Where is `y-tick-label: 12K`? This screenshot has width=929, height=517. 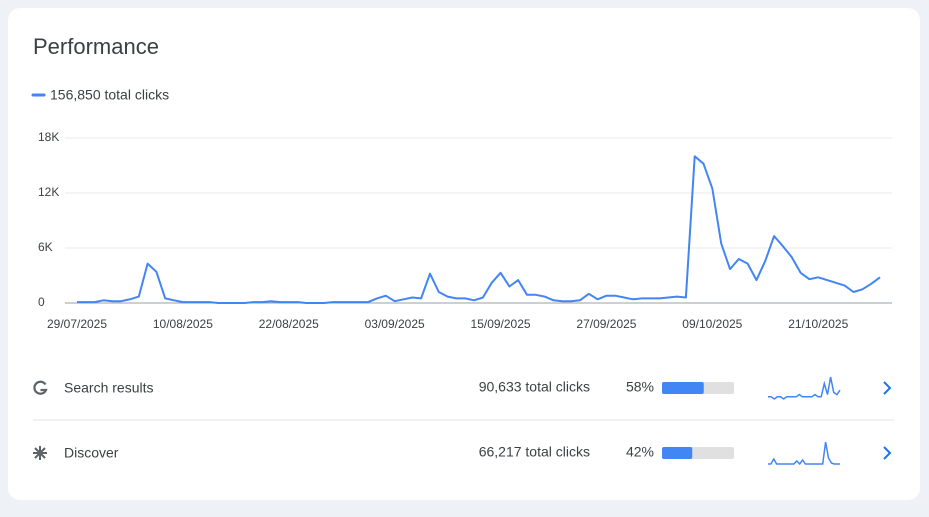 y-tick-label: 12K is located at coordinates (48, 192).